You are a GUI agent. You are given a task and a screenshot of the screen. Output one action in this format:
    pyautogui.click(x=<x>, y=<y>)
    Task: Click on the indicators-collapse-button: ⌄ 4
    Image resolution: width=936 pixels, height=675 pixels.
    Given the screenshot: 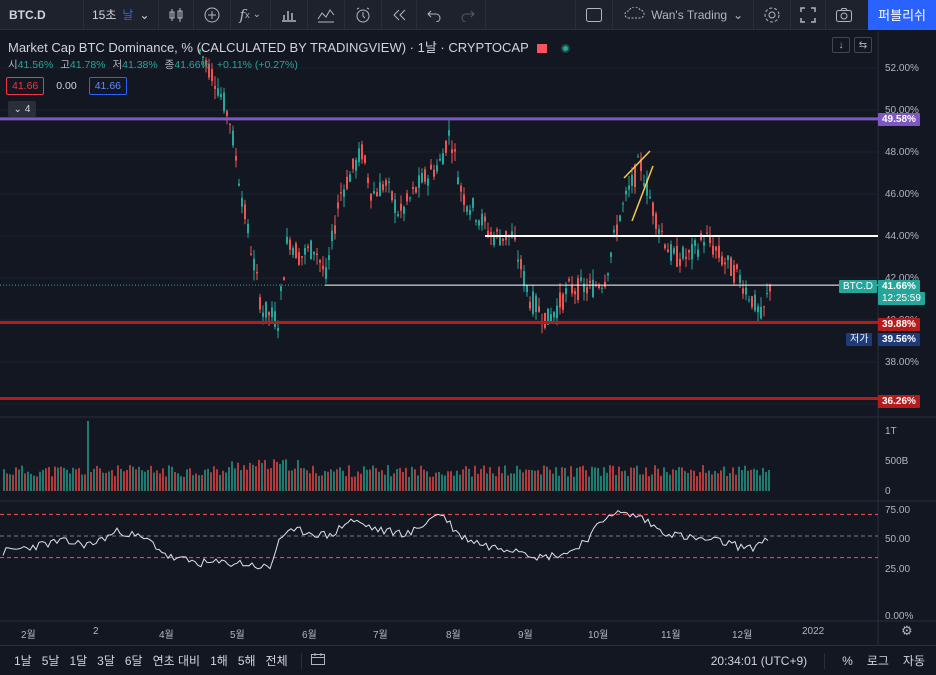 What is the action you would take?
    pyautogui.click(x=22, y=109)
    